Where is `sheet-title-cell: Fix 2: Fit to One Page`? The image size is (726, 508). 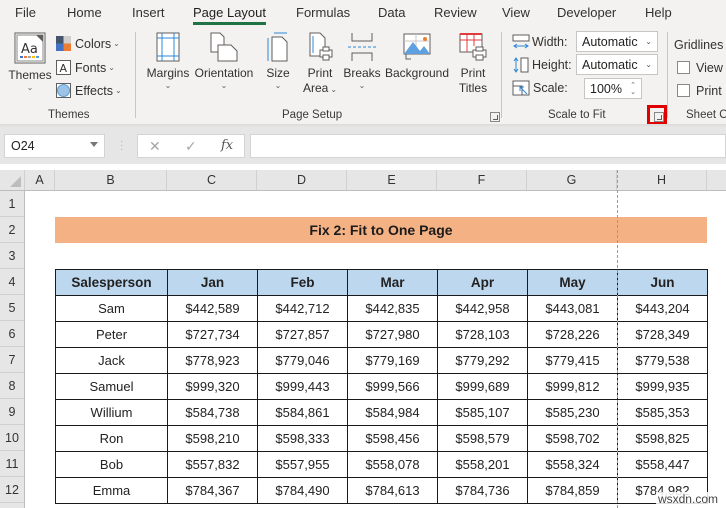 sheet-title-cell: Fix 2: Fit to One Page is located at coordinates (381, 230).